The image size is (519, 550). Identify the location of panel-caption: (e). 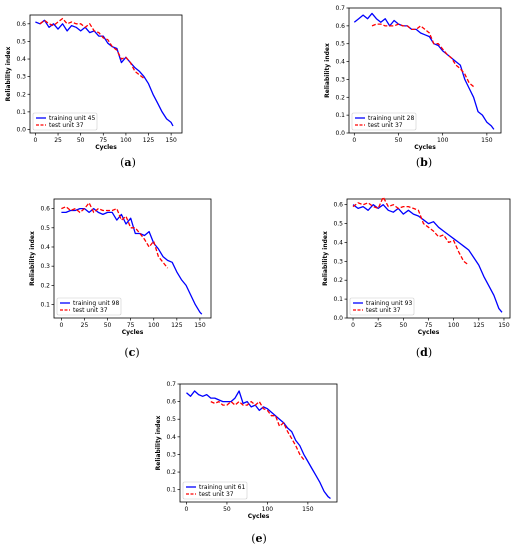
(259, 538).